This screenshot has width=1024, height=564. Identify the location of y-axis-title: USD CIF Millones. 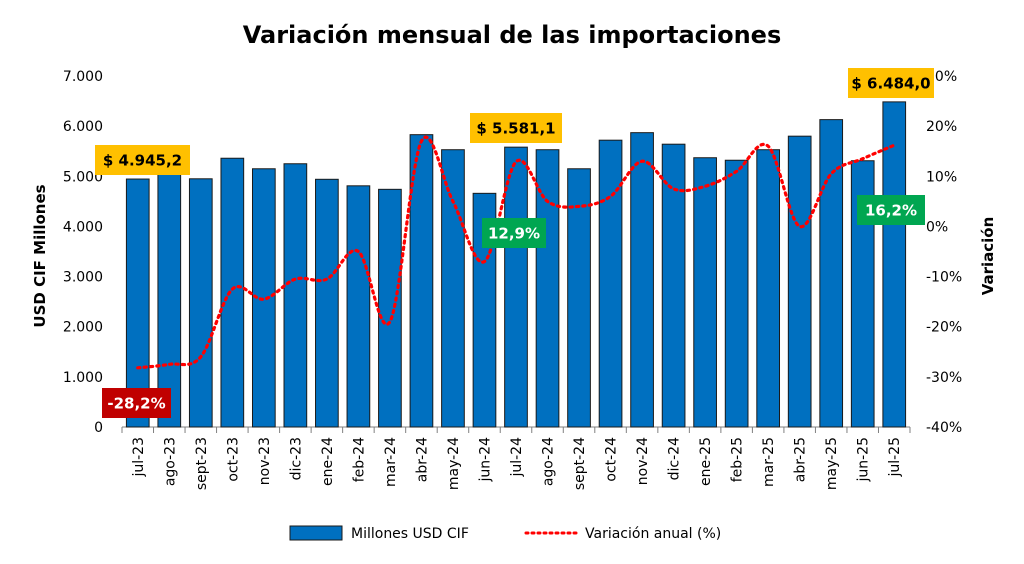
(40, 255).